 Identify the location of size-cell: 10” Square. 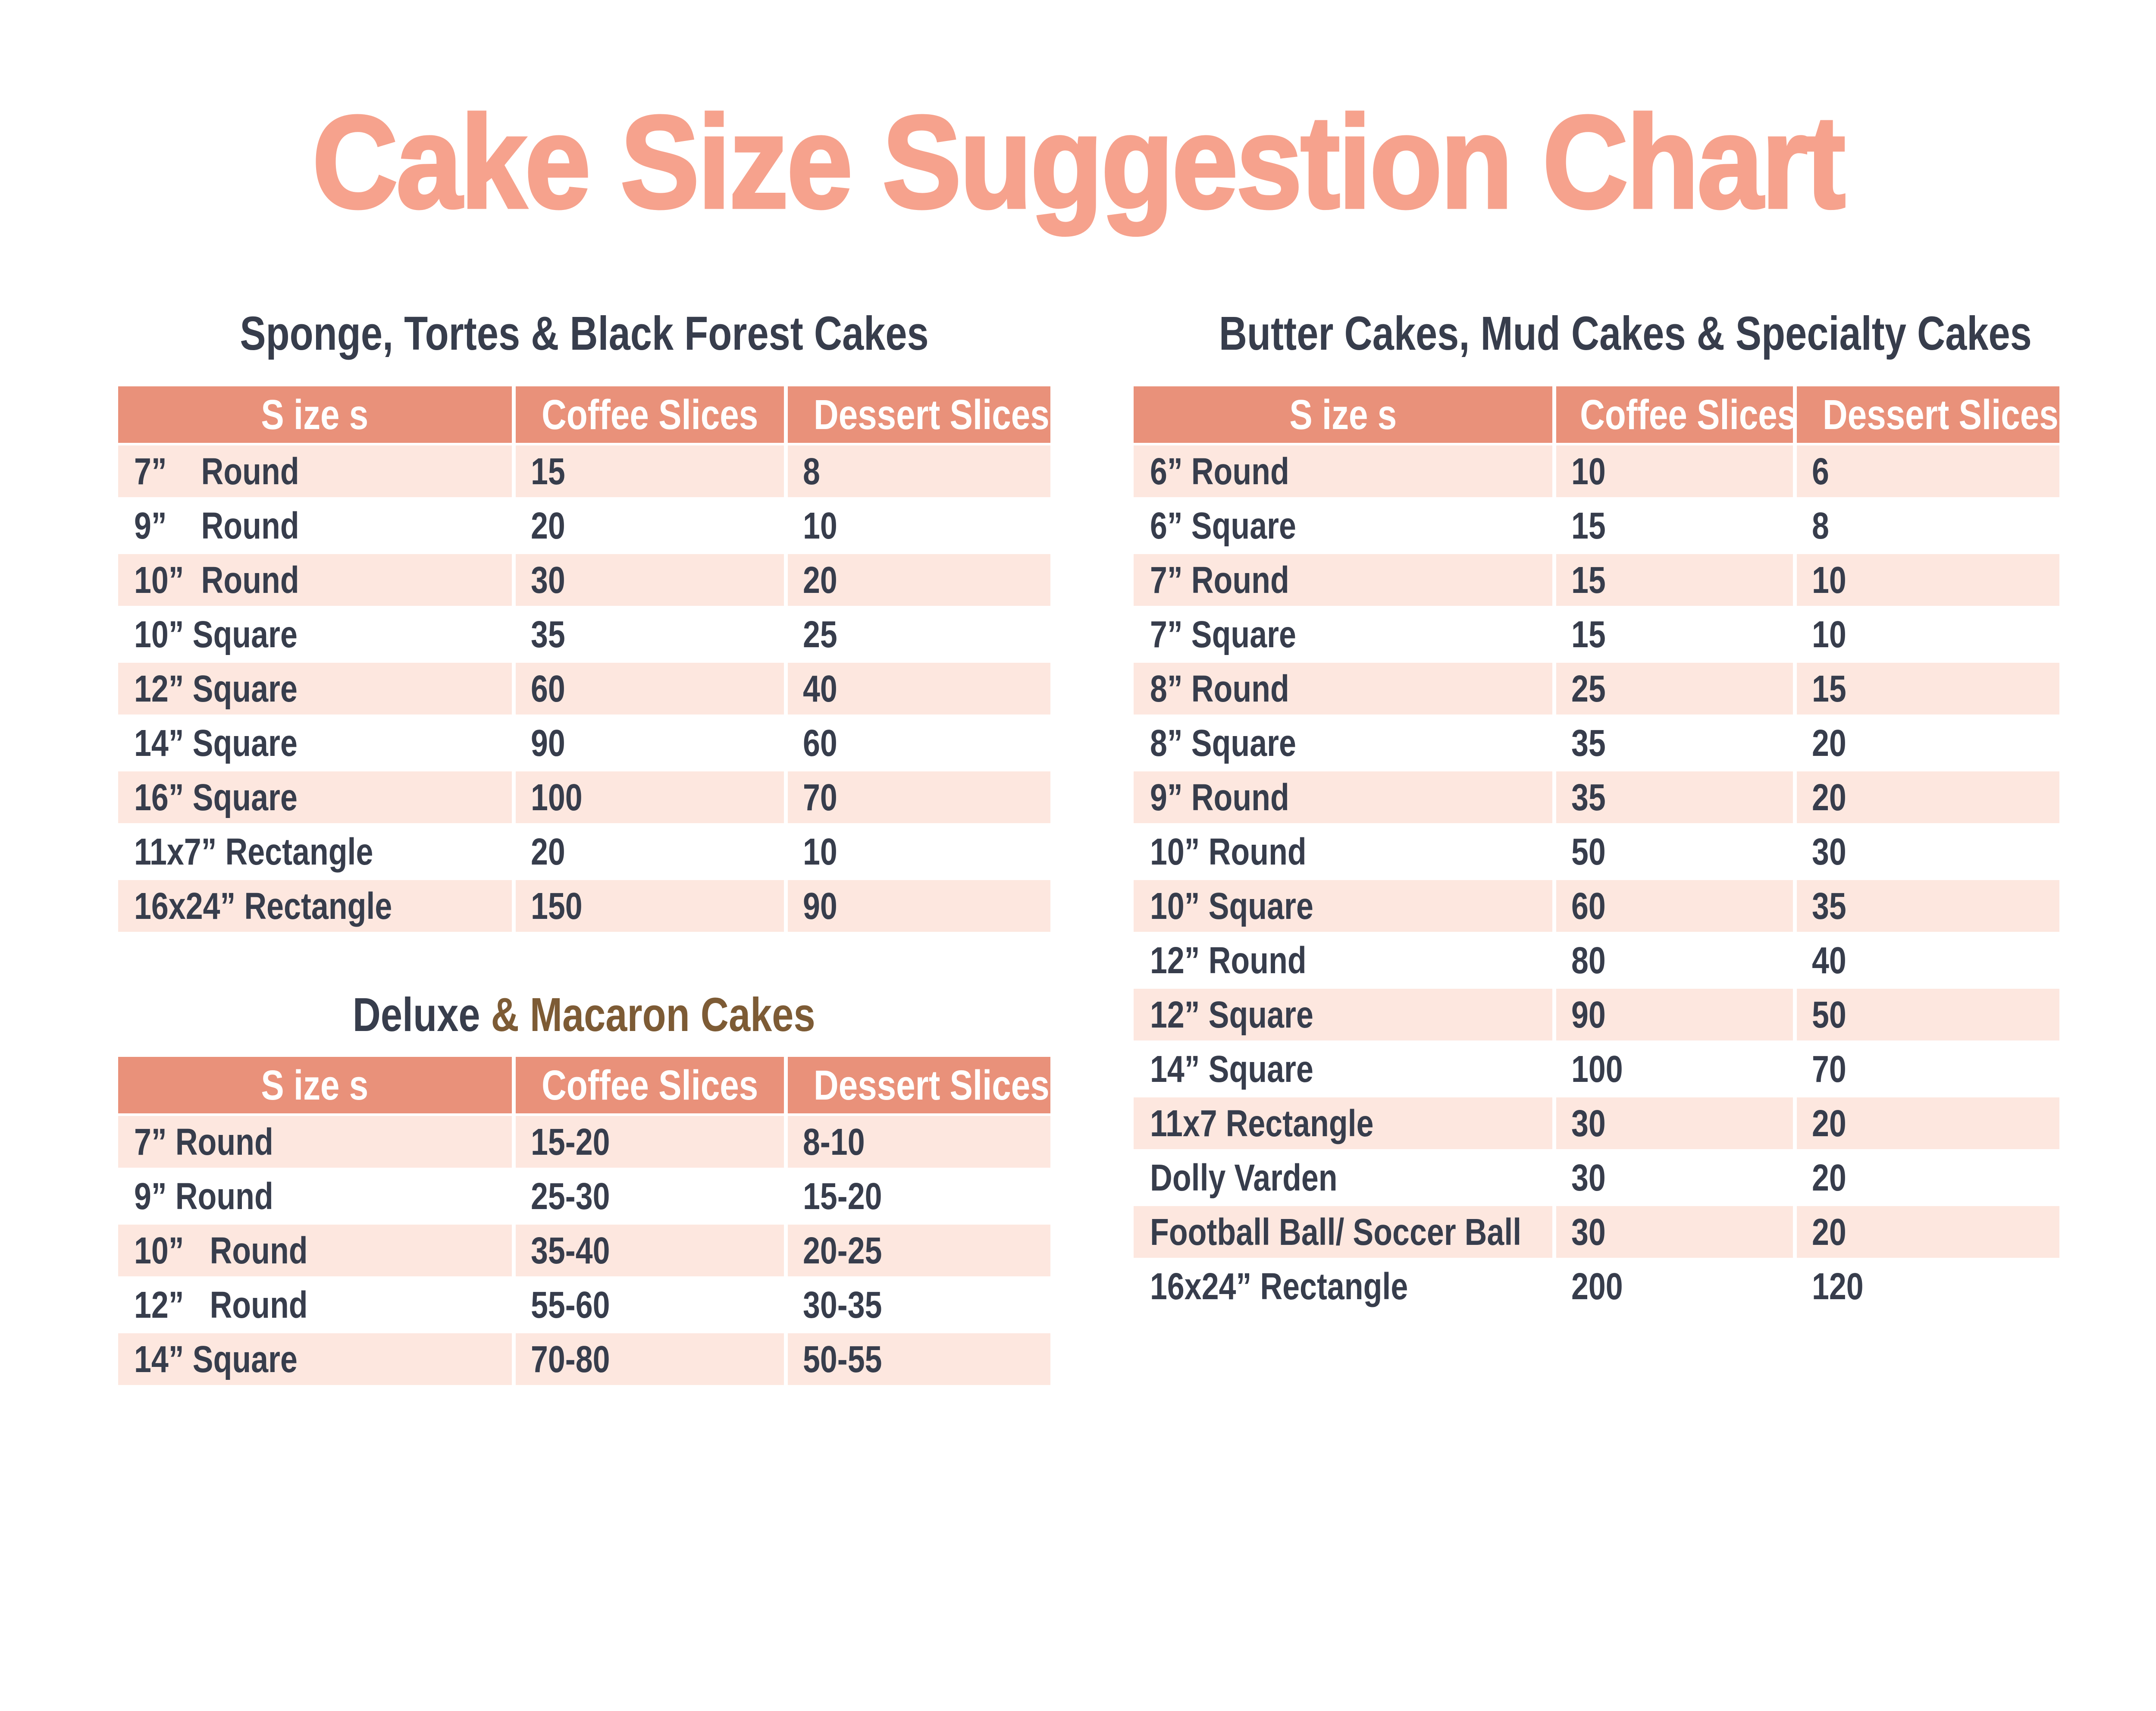
(1343, 906).